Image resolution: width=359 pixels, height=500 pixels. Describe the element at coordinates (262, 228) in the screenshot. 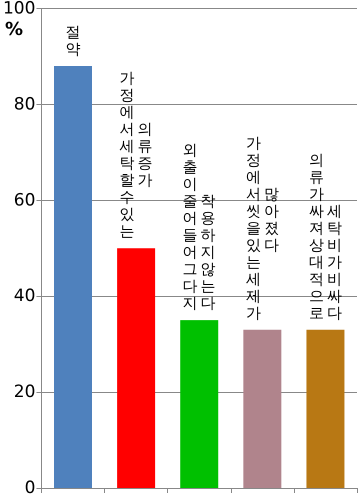

I see `category-label: 가정에서 씻을 있는 세제가 많아졌다` at that location.